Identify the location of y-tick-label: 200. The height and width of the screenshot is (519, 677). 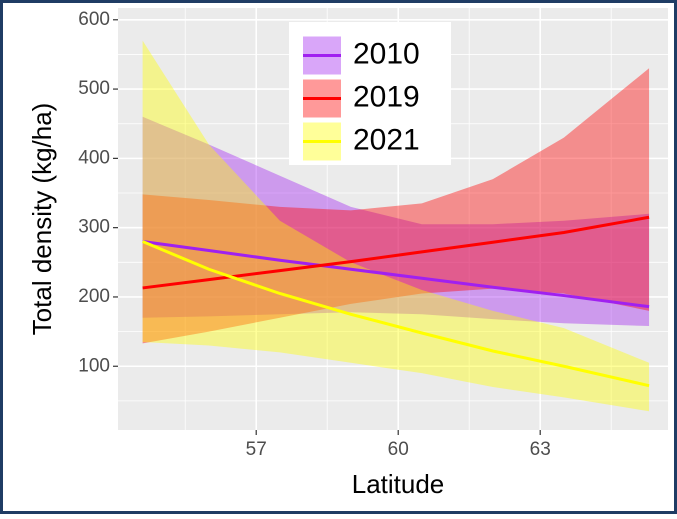
(94, 296).